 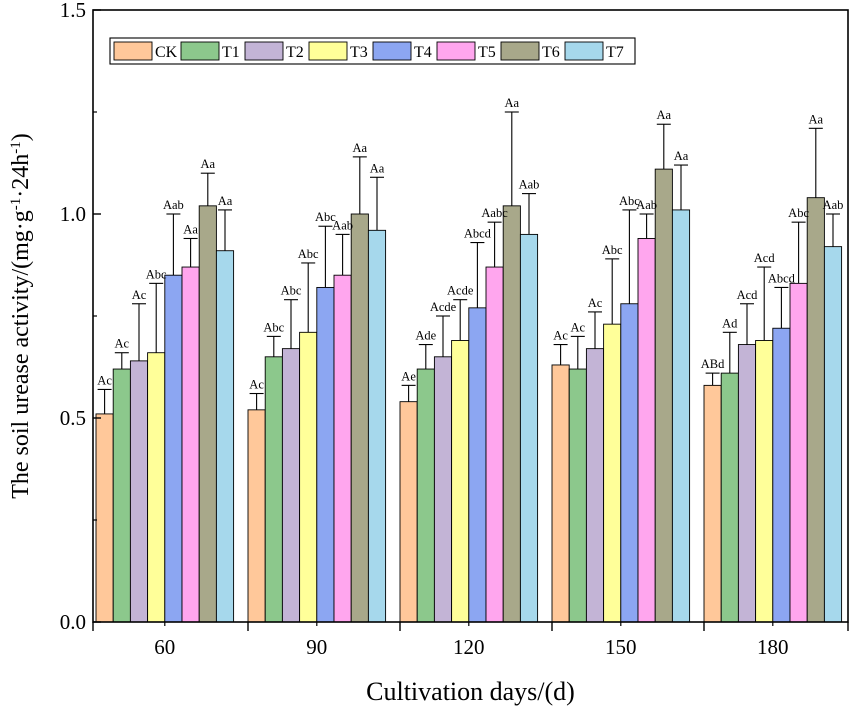 I want to click on y-tick-label: 0.5, so click(x=73, y=418).